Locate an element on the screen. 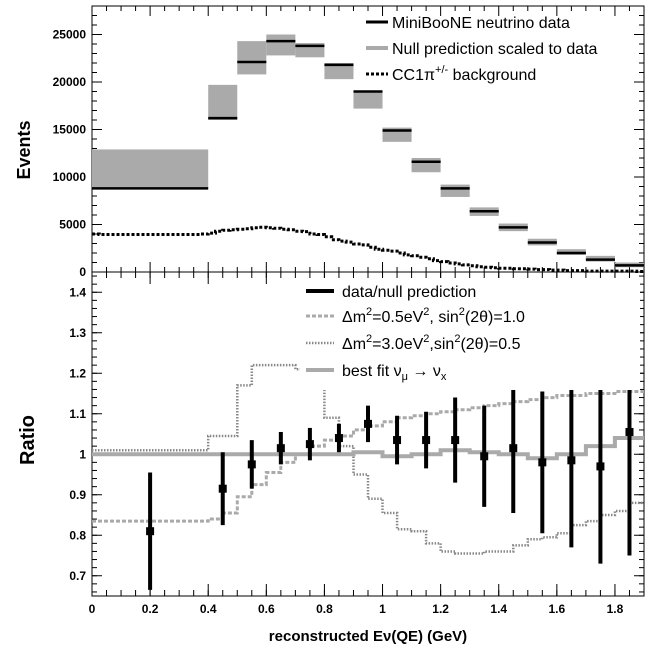 Image resolution: width=668 pixels, height=648 pixels. top-y-axis-title: Events is located at coordinates (24, 149).